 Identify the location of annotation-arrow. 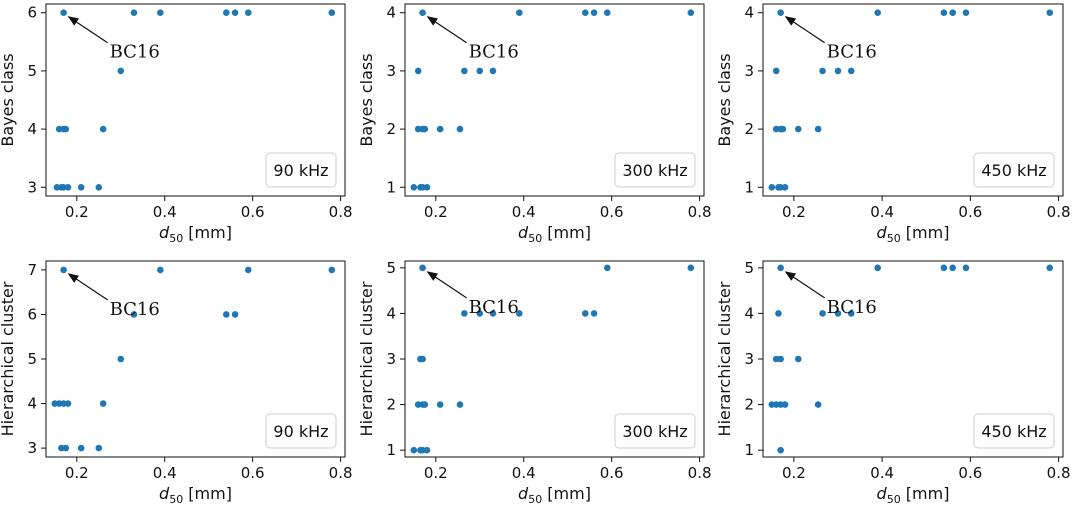
(804, 30).